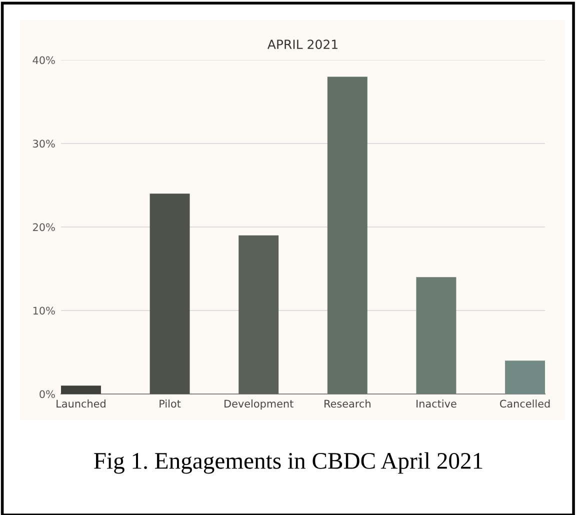 This screenshot has height=515, width=577. Describe the element at coordinates (43, 60) in the screenshot. I see `y-tick-label: 40%` at that location.